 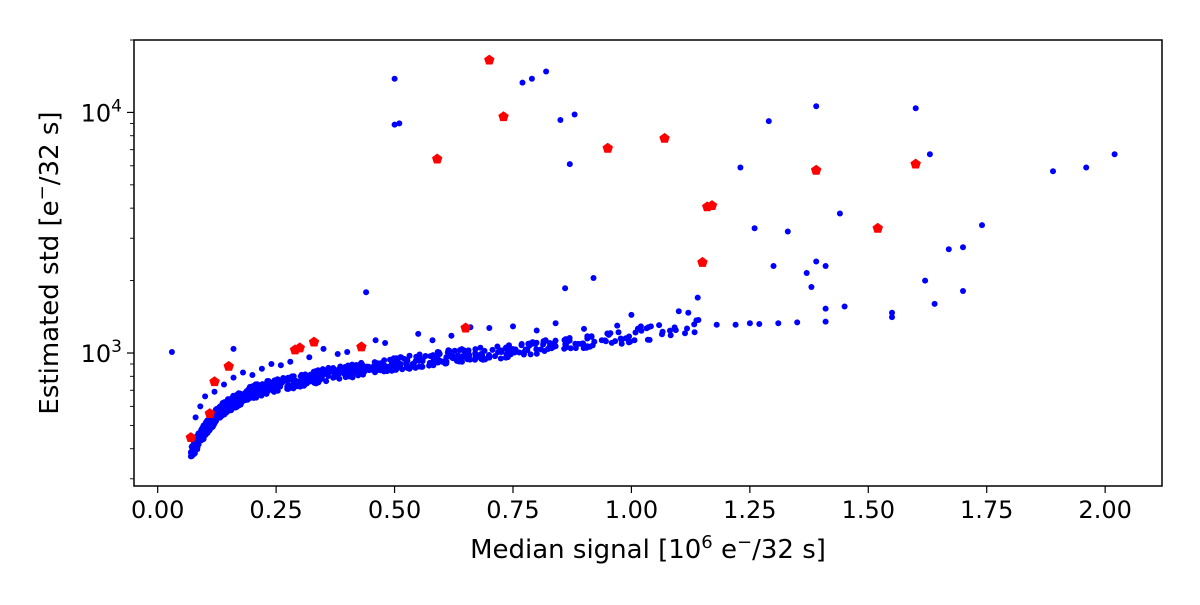 What do you see at coordinates (394, 510) in the screenshot?
I see `x-tick-label: 0.50` at bounding box center [394, 510].